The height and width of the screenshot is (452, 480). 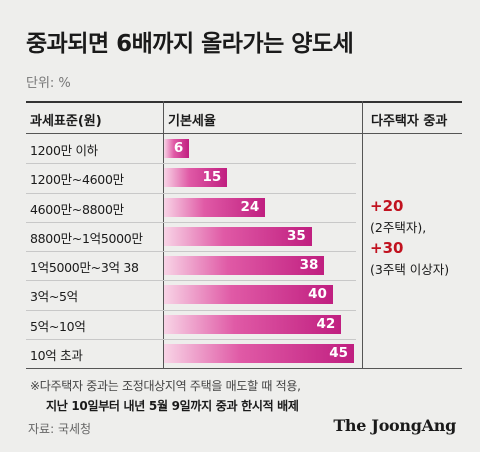 I want to click on rate-bar: 42, so click(x=253, y=324).